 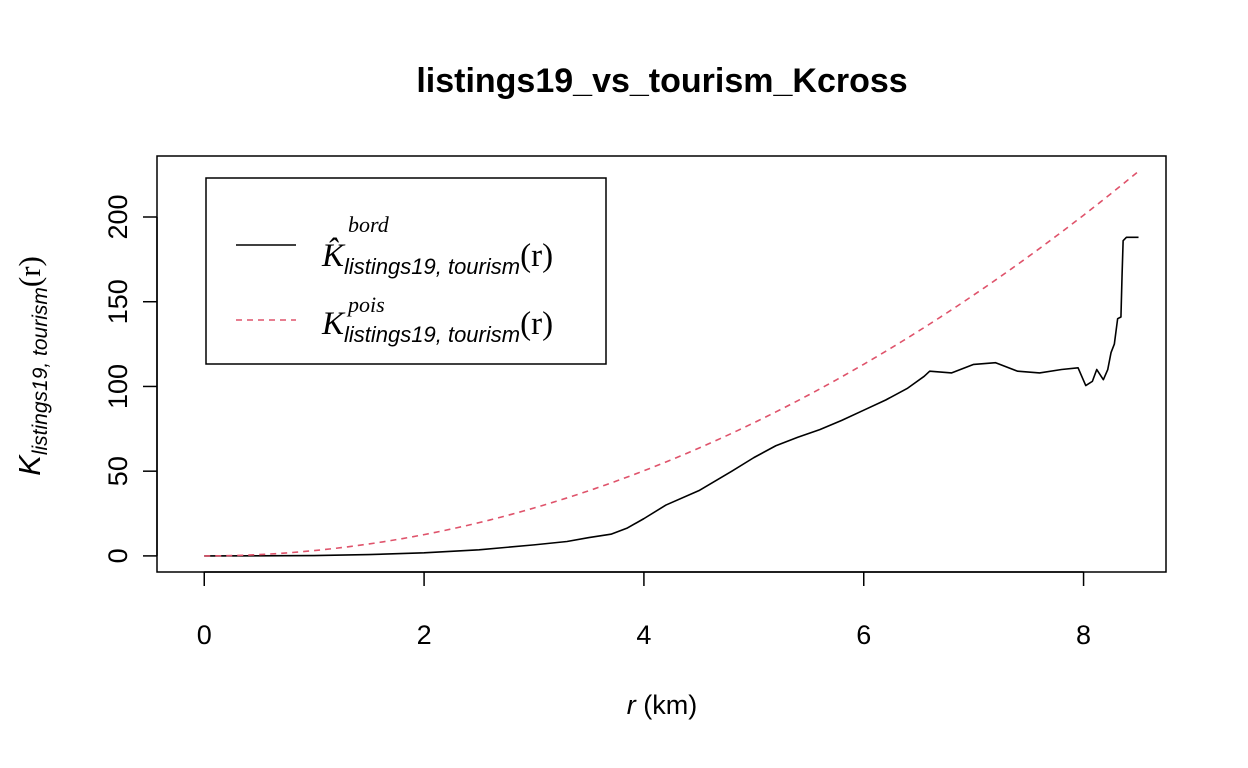 What do you see at coordinates (432, 334) in the screenshot?
I see `legend-pois-subscript: listings19, tourism` at bounding box center [432, 334].